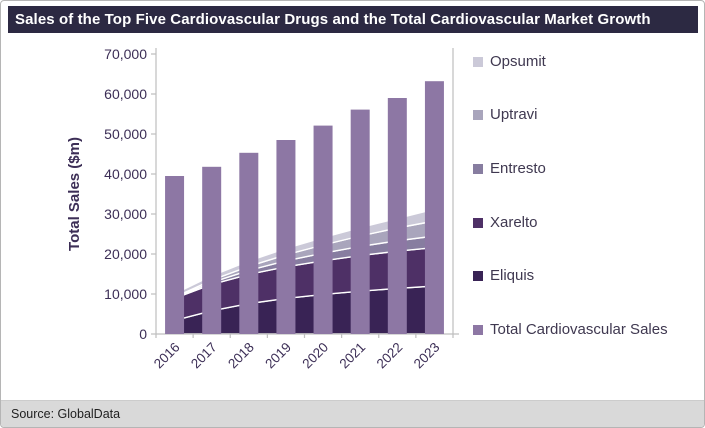 The width and height of the screenshot is (705, 428). Describe the element at coordinates (241, 356) in the screenshot. I see `x-tick-label-2018: 2018` at that location.